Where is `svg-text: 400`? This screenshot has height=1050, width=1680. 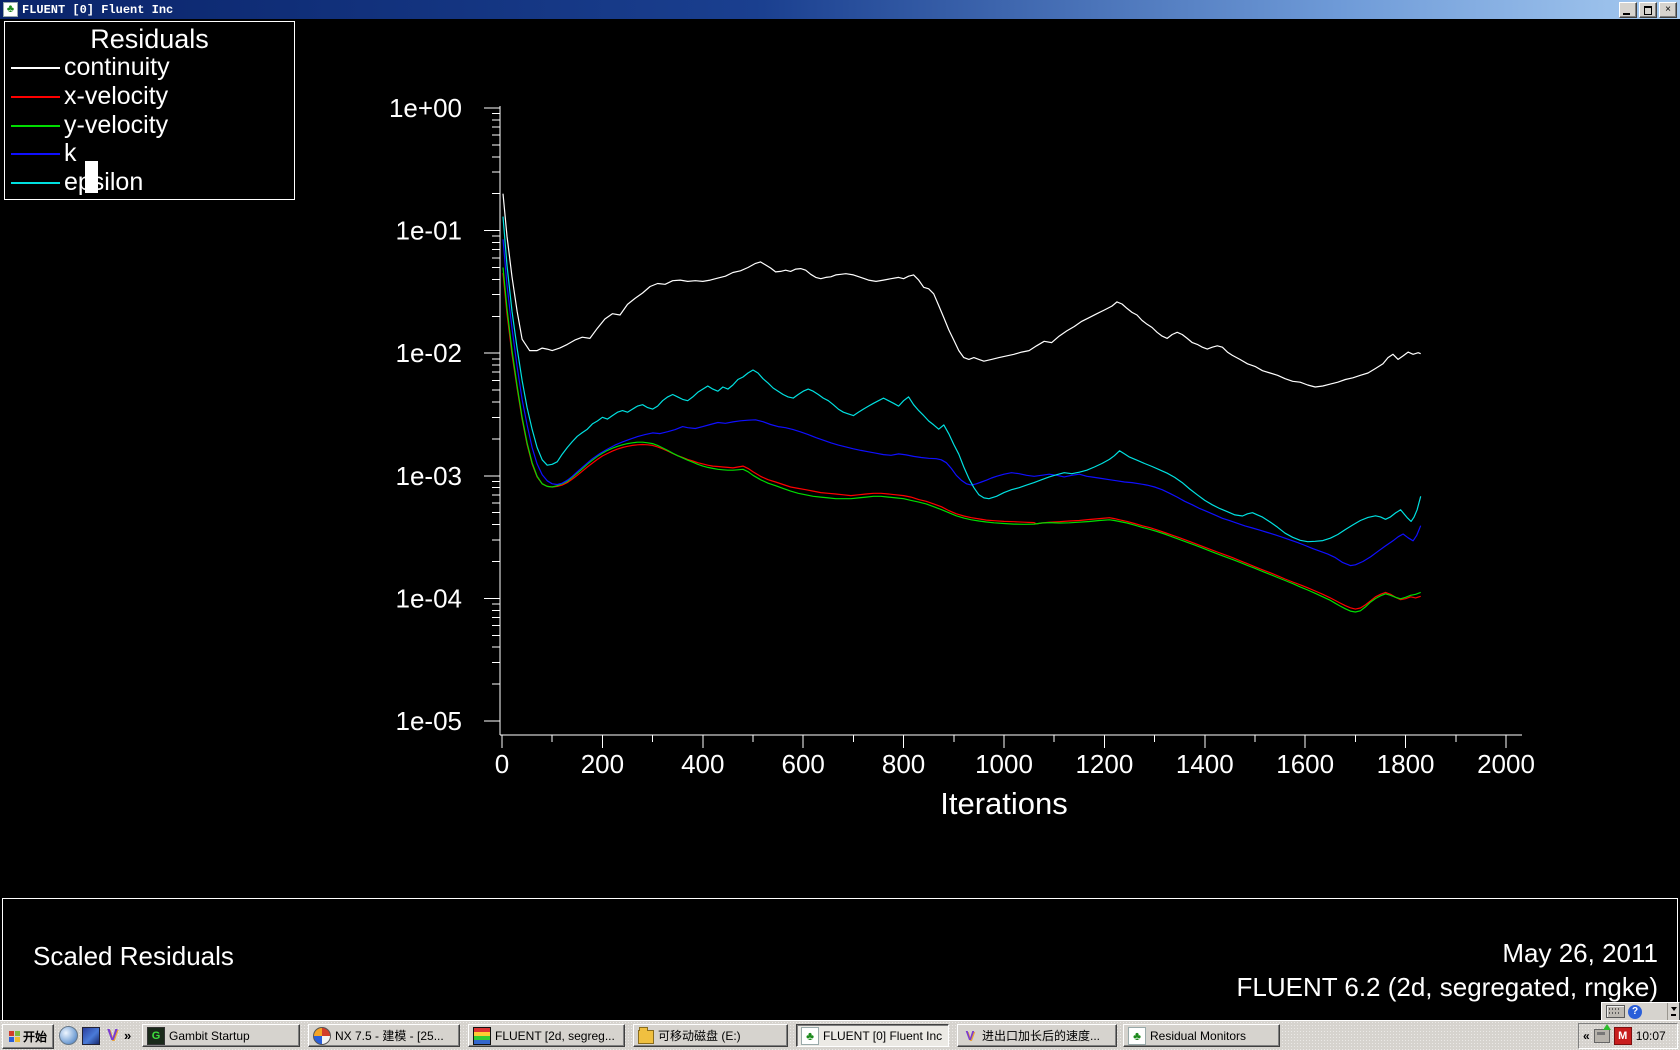
svg-text: 400 is located at coordinates (702, 764).